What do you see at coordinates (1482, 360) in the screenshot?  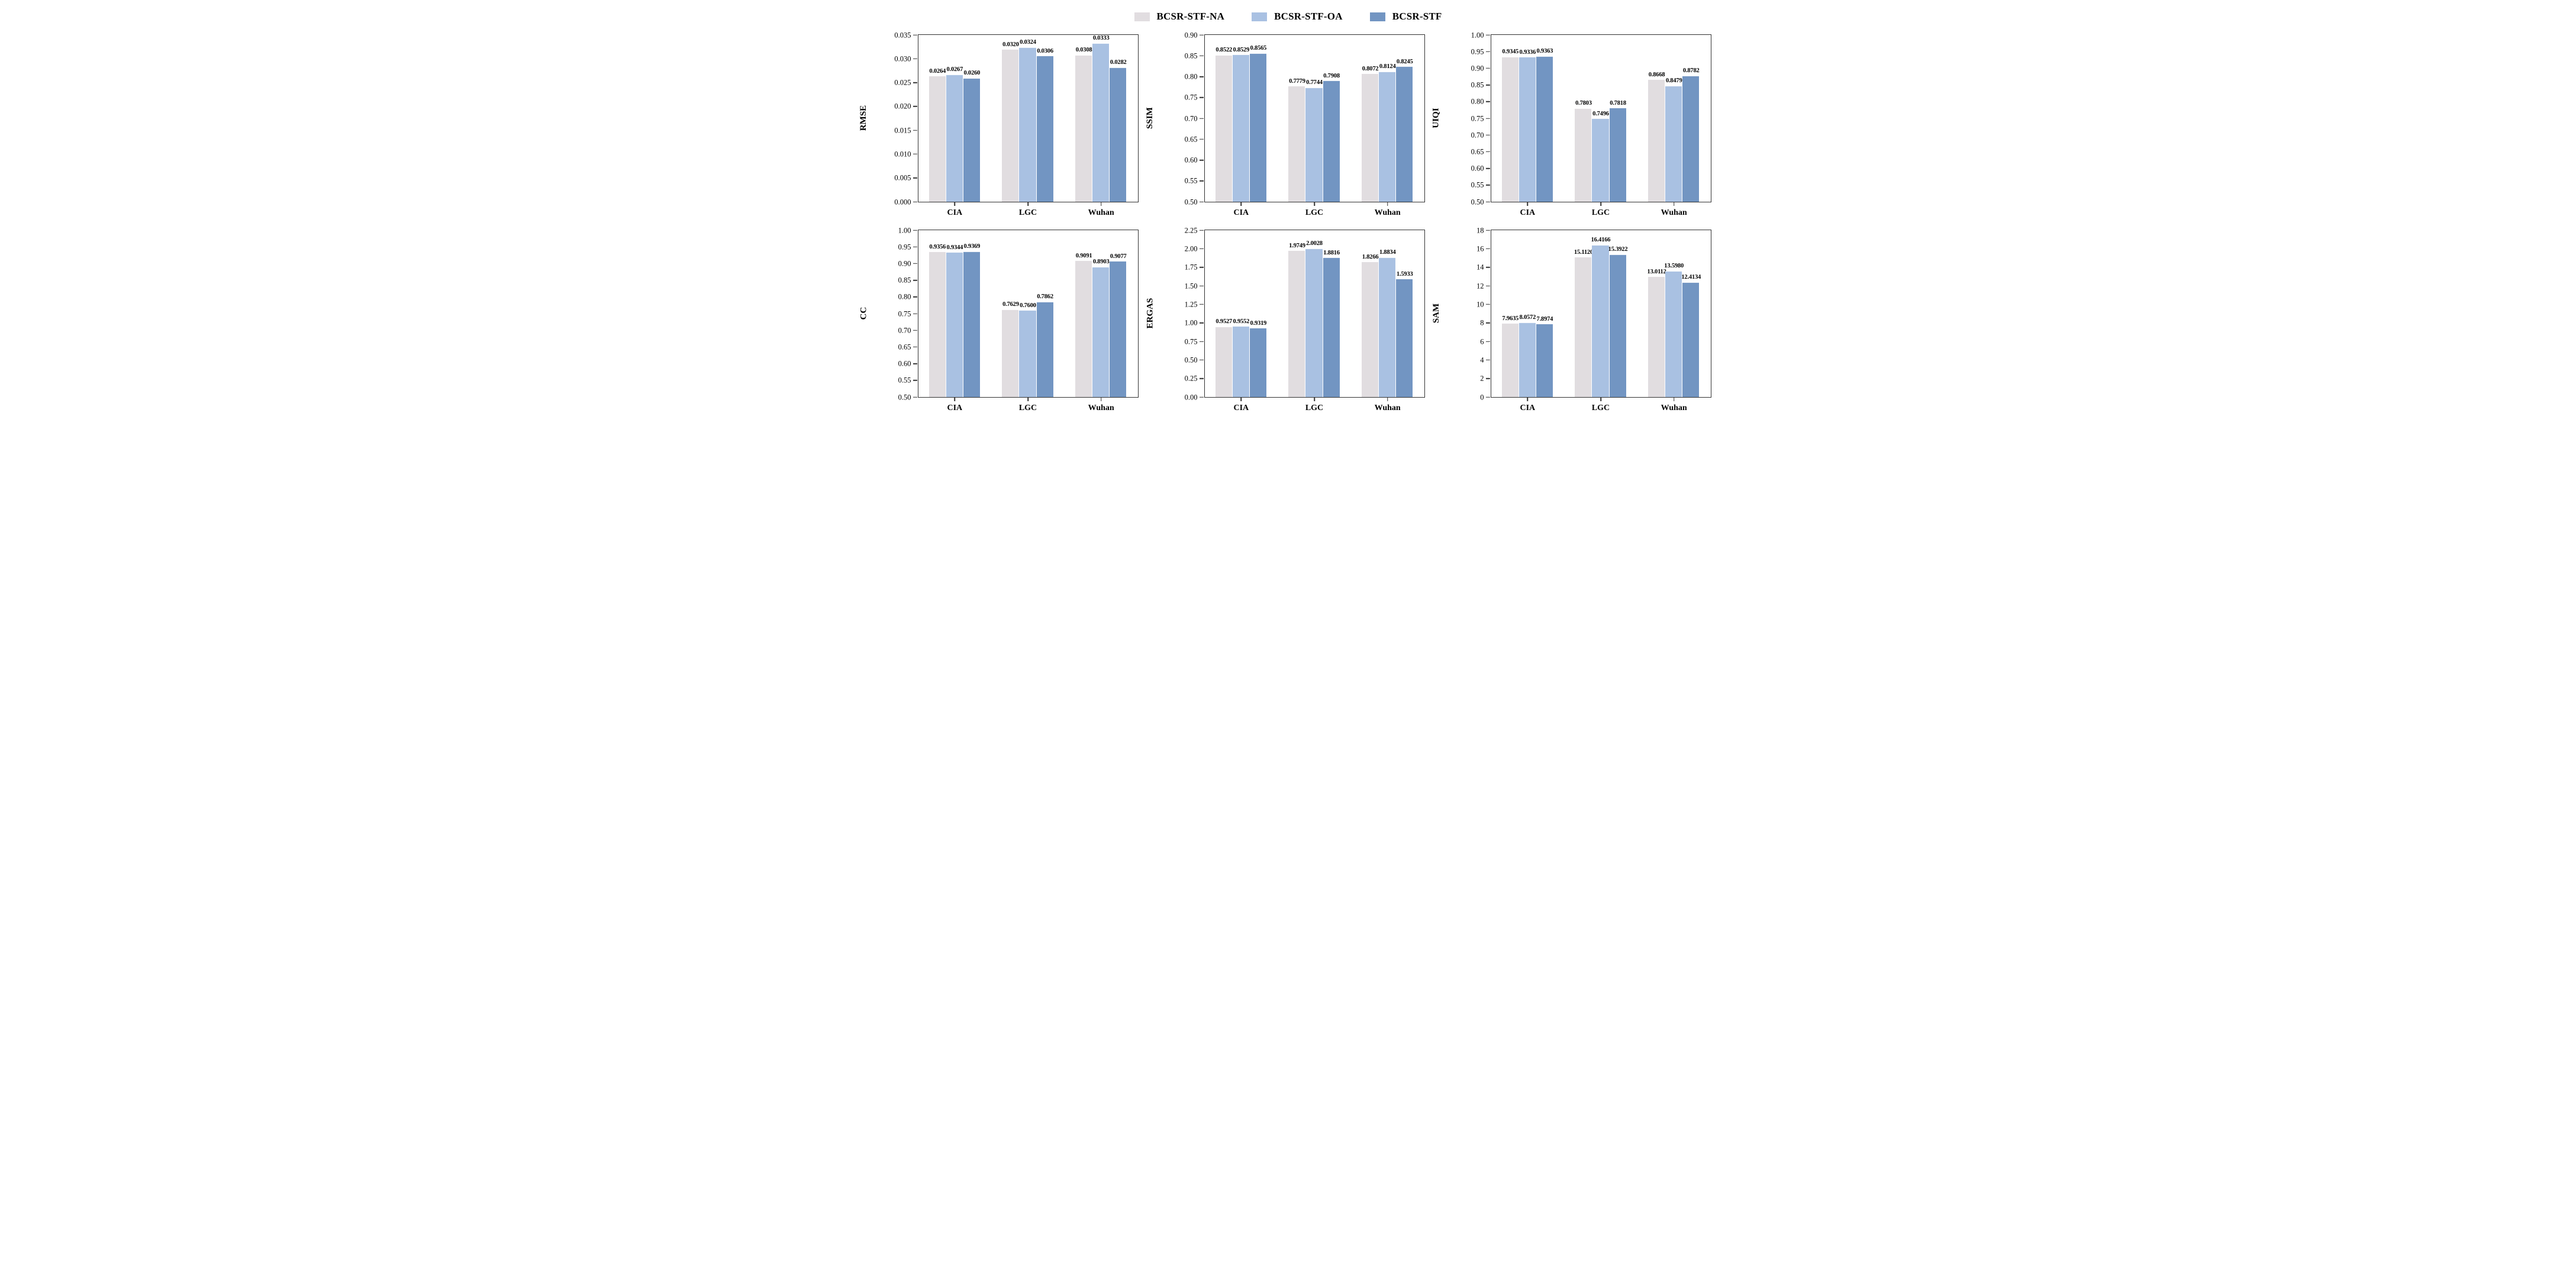 I see `y-tick-label: 4` at bounding box center [1482, 360].